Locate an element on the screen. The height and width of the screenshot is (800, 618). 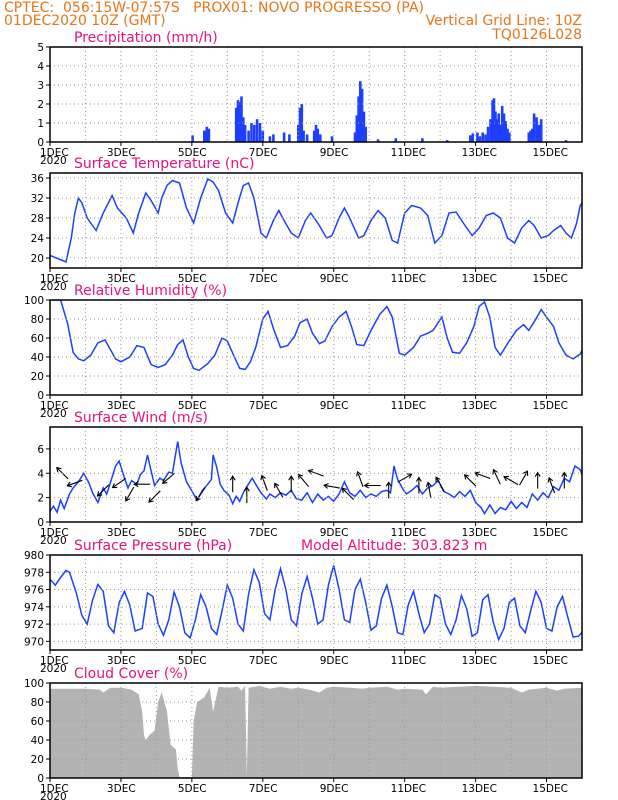
relative_humidity-grid is located at coordinates (316, 347).